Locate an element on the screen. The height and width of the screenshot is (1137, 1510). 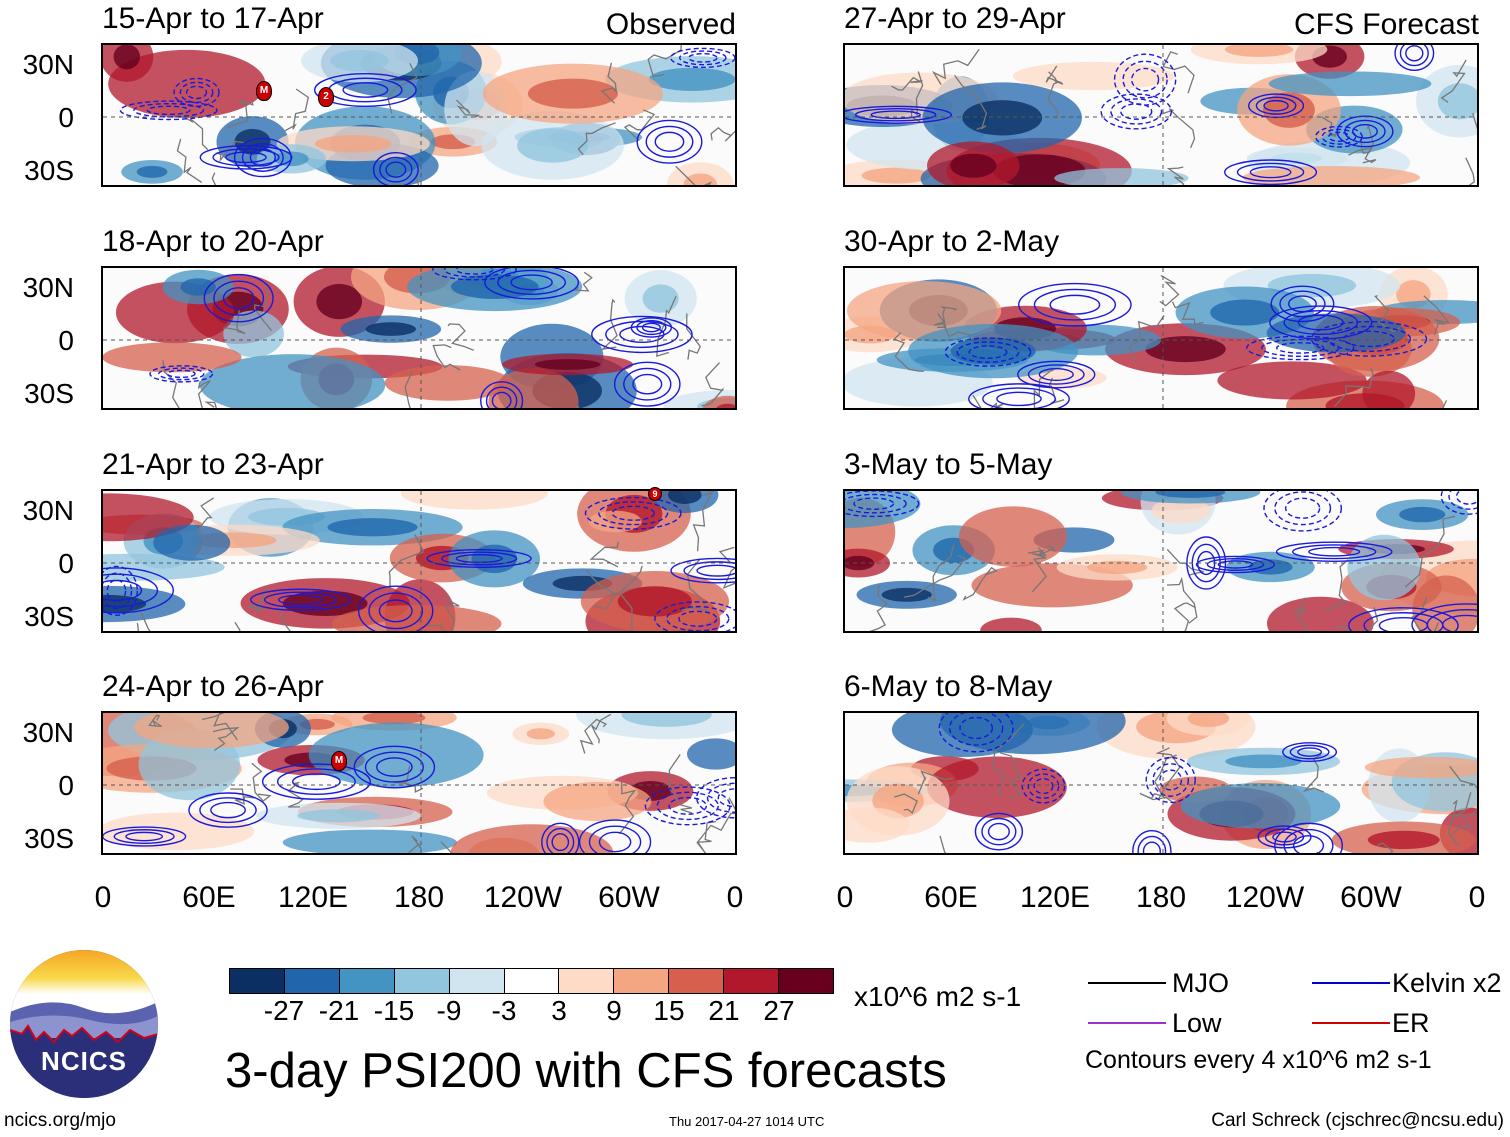
lon-label: 0 is located at coordinates (845, 897).